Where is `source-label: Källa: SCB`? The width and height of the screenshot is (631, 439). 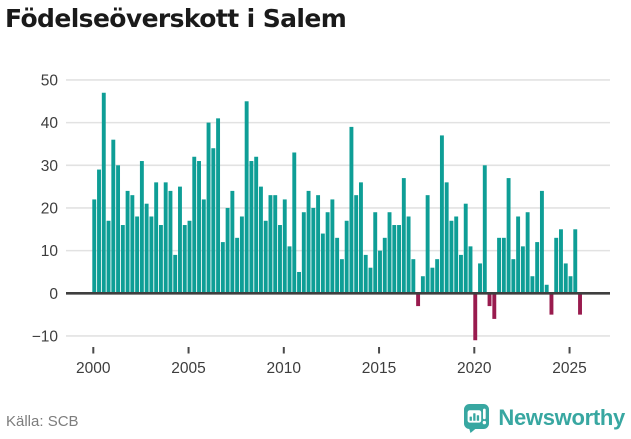 source-label: Källa: SCB is located at coordinates (42, 421).